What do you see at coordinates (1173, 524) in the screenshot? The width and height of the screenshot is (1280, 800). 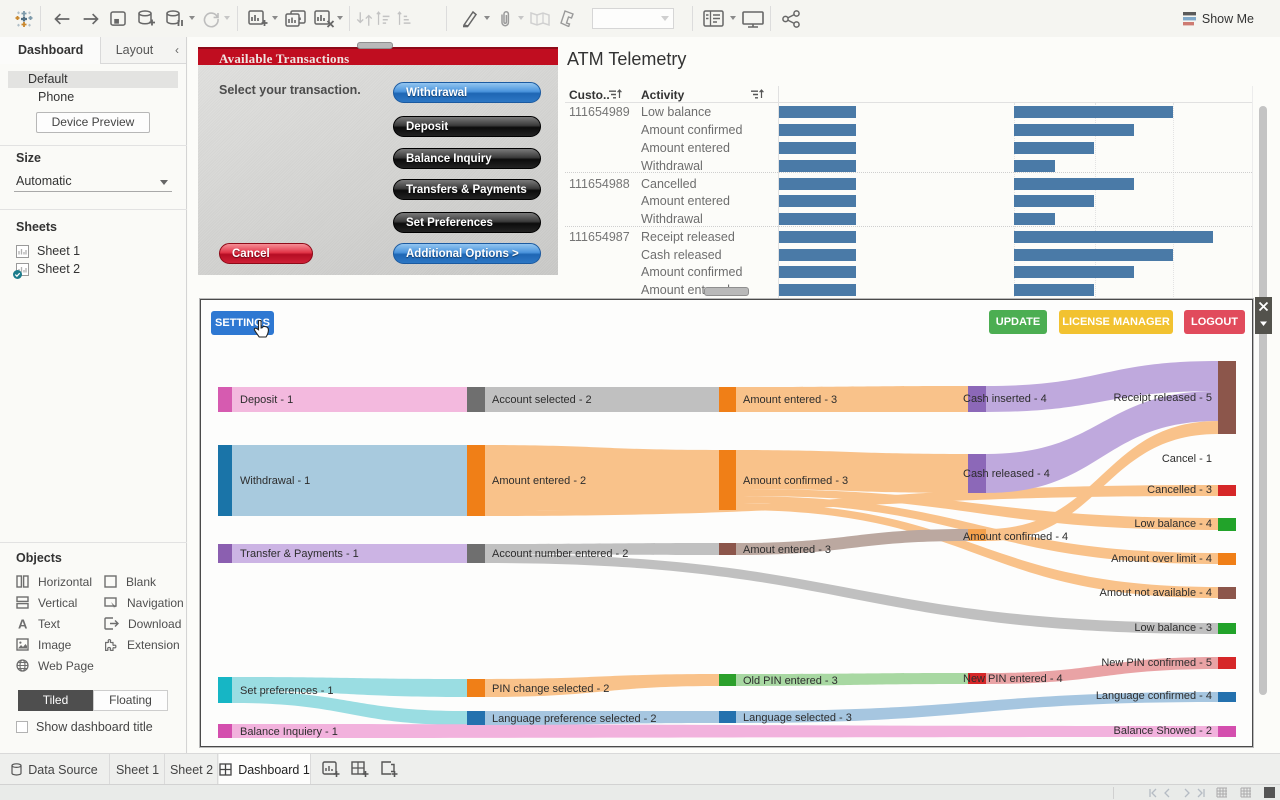 I see `svg-text: Low balance - 4` at bounding box center [1173, 524].